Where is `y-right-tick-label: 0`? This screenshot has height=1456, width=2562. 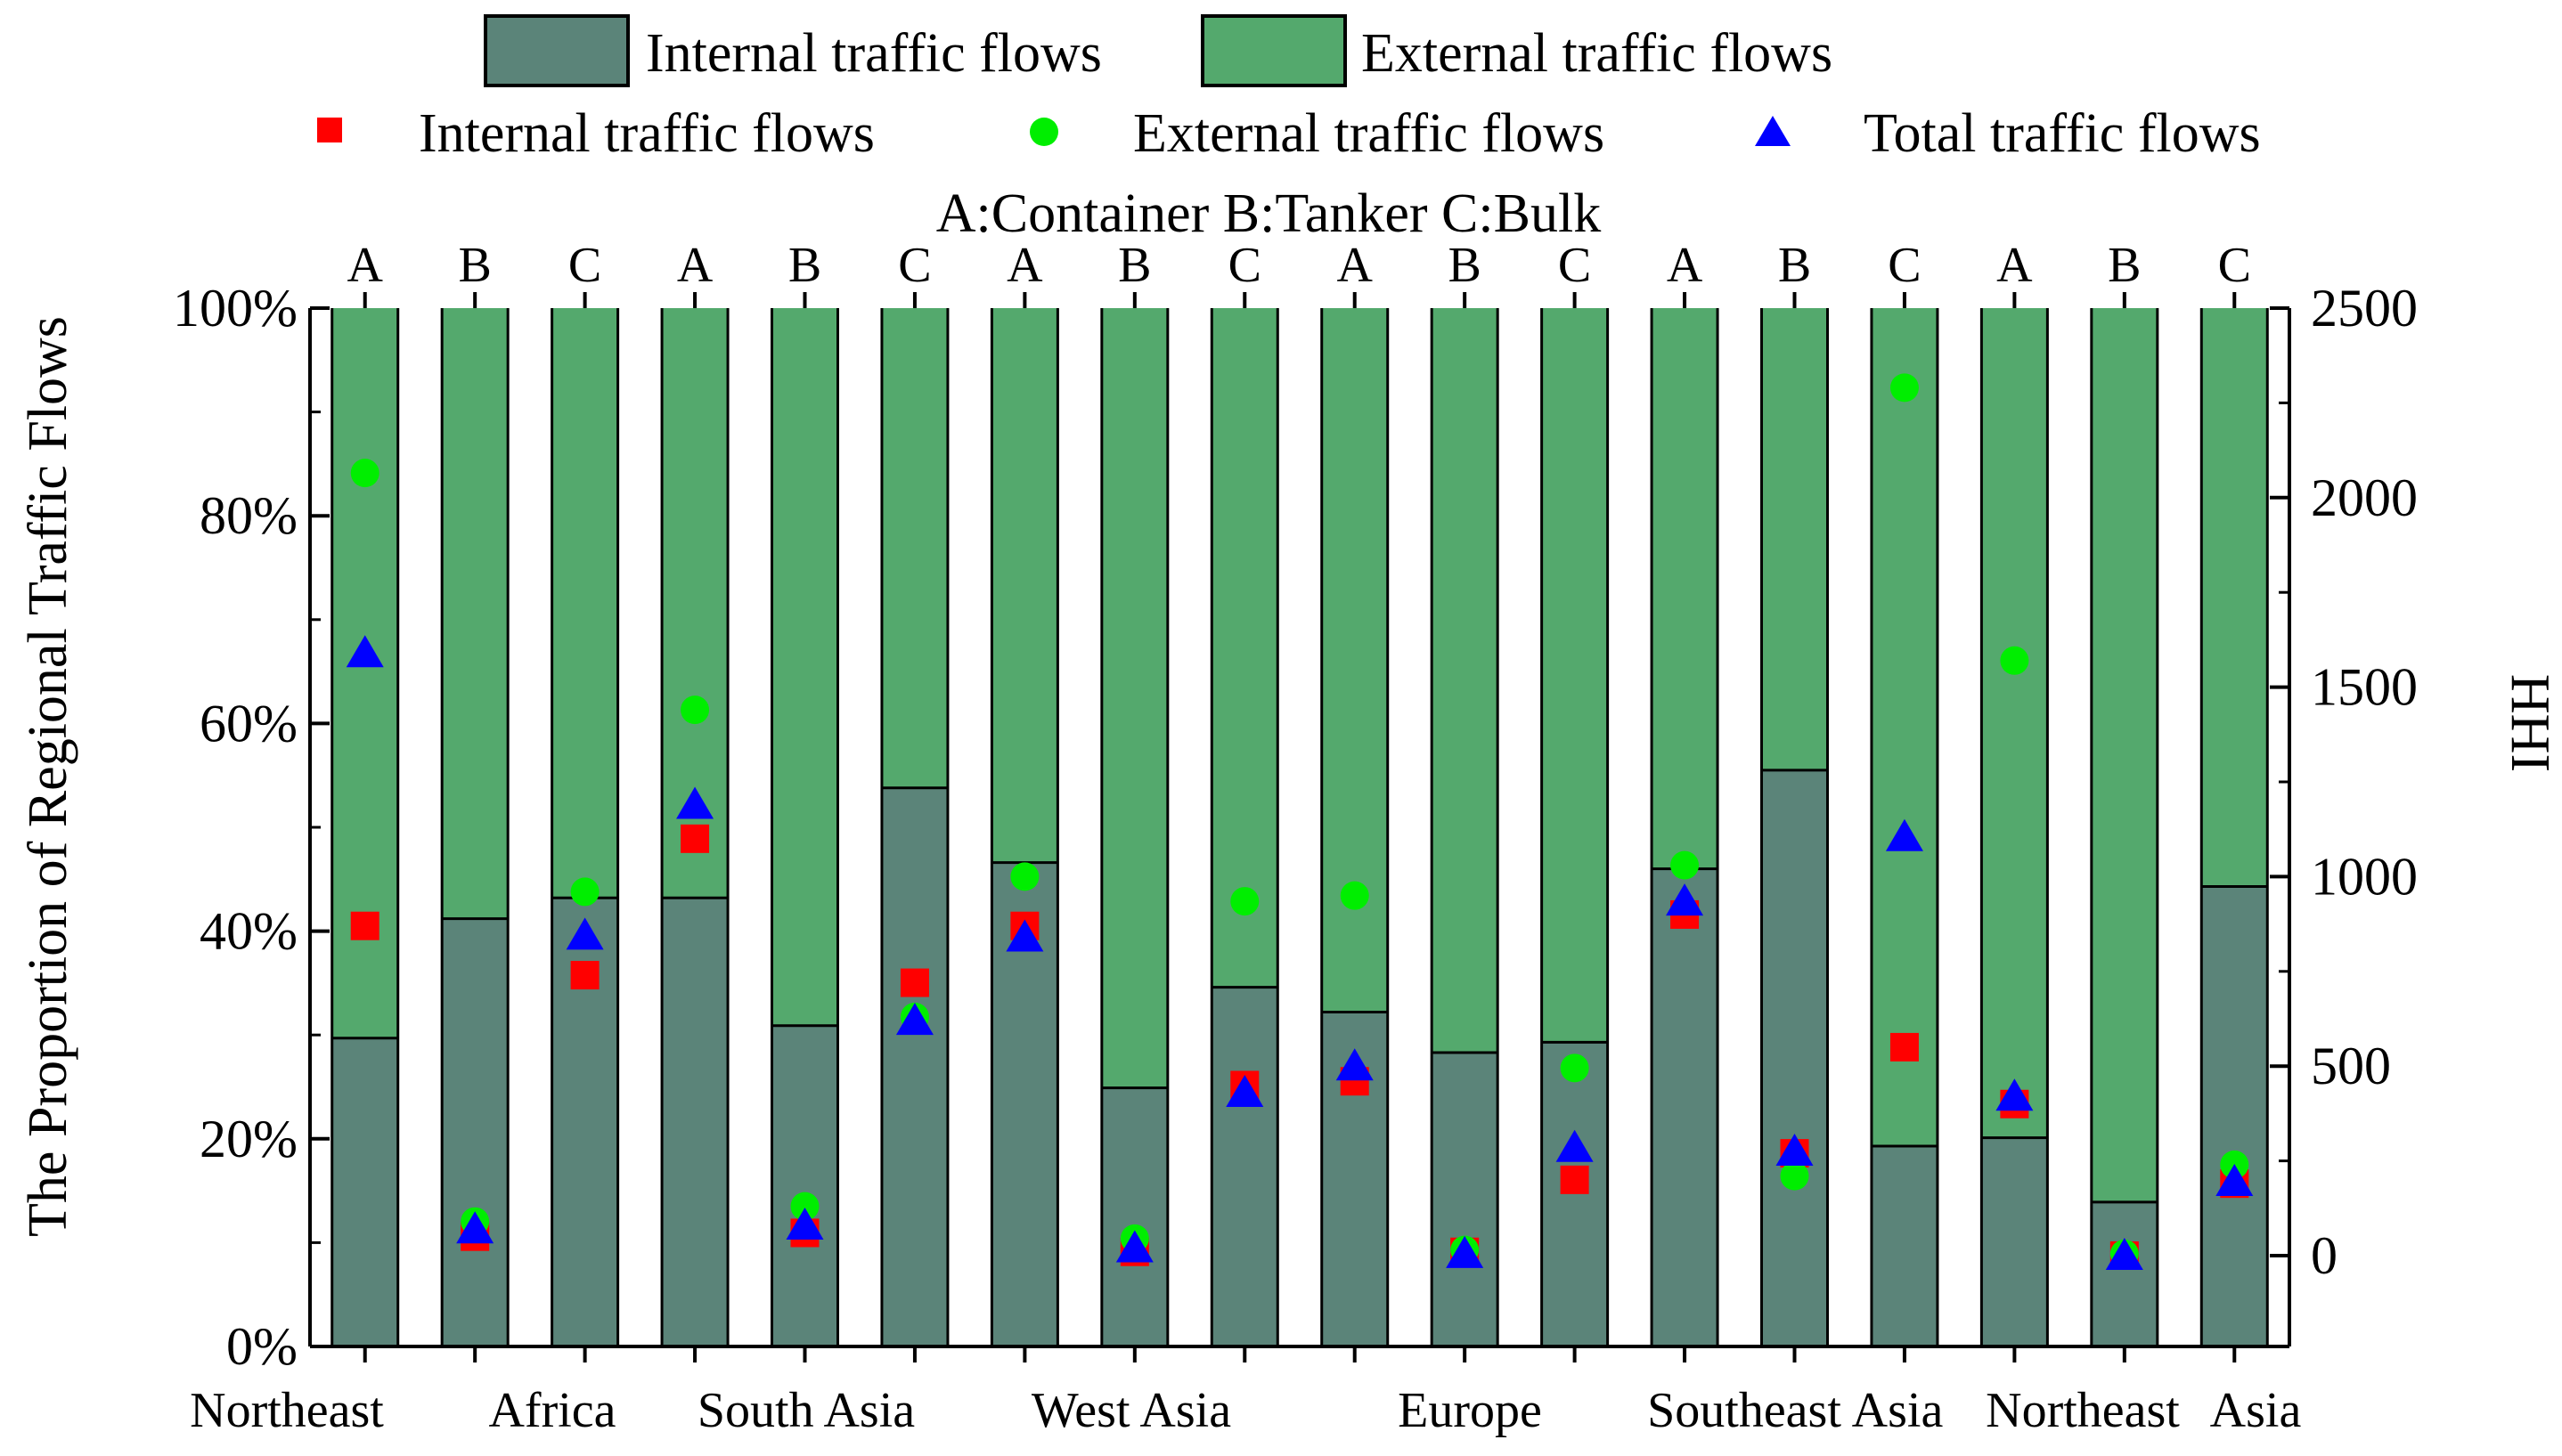 y-right-tick-label: 0 is located at coordinates (2324, 1255).